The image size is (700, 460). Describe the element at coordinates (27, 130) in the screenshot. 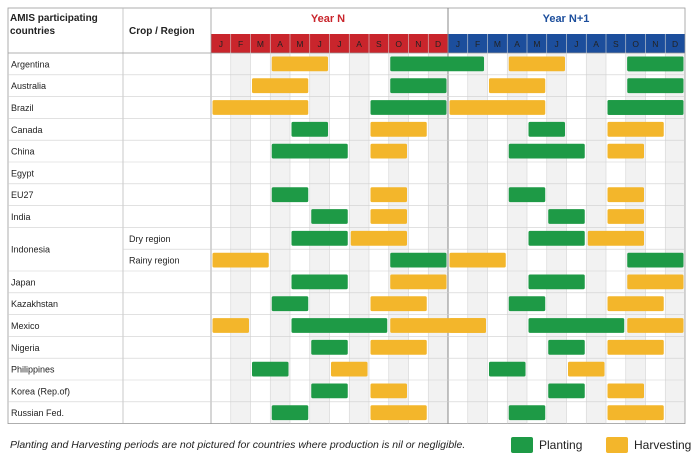

I see `country-label: Canada` at that location.